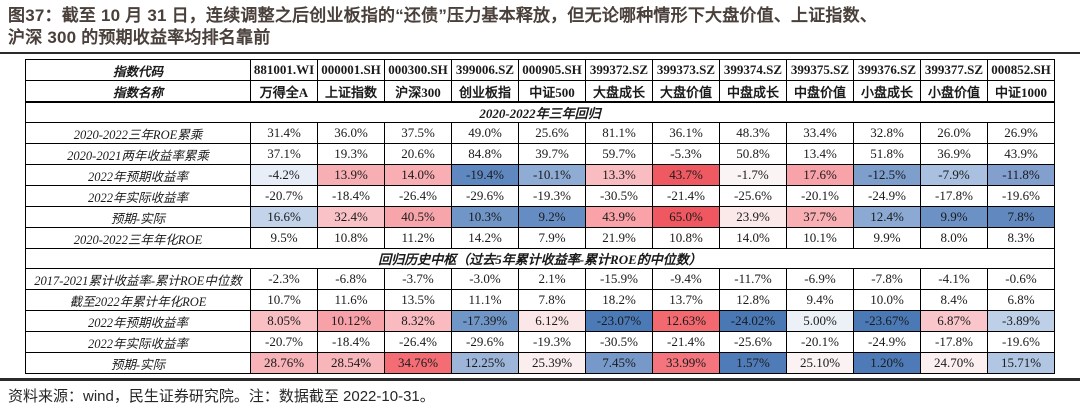  What do you see at coordinates (284, 175) in the screenshot?
I see `cell: -4.2%` at bounding box center [284, 175].